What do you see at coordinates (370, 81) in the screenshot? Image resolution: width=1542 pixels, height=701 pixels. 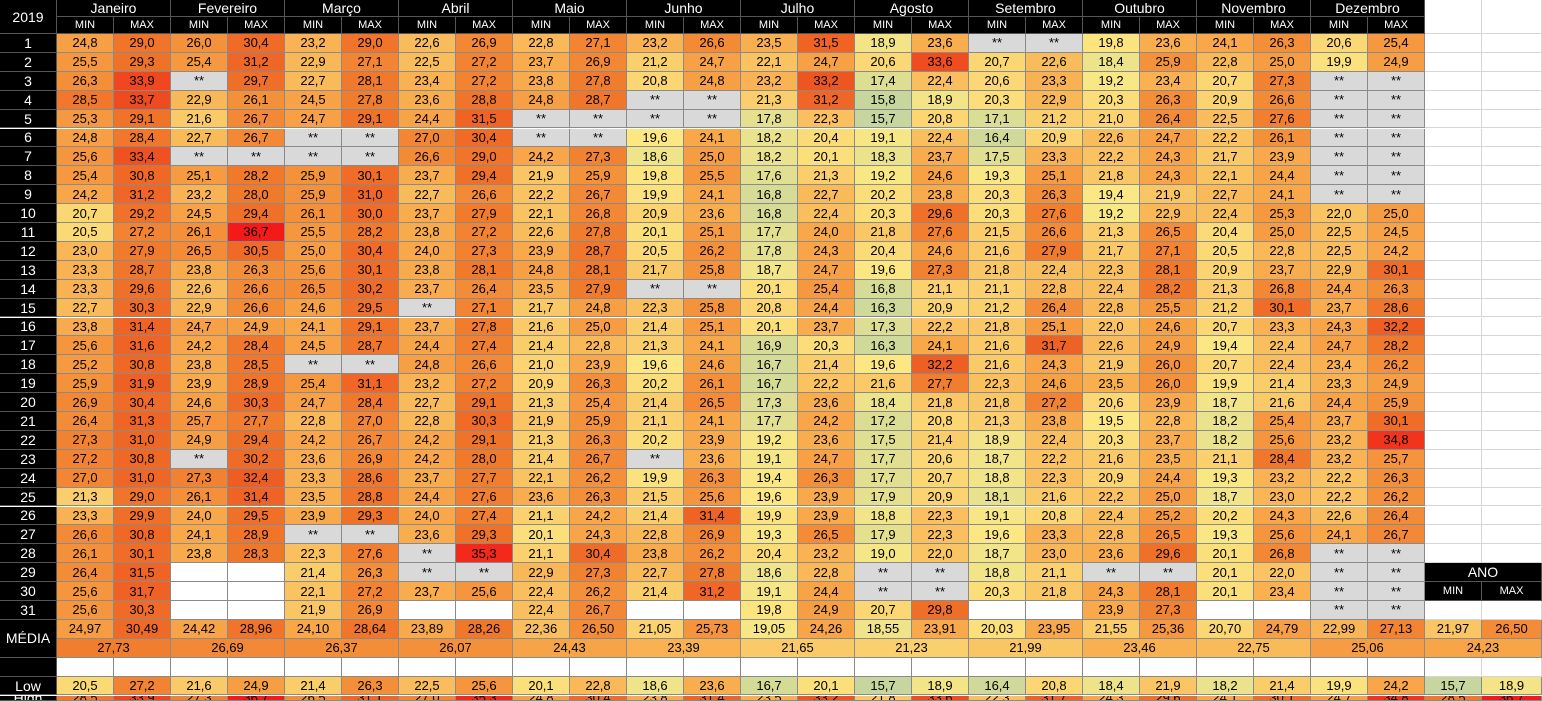 I see `data-cell: 28,1` at bounding box center [370, 81].